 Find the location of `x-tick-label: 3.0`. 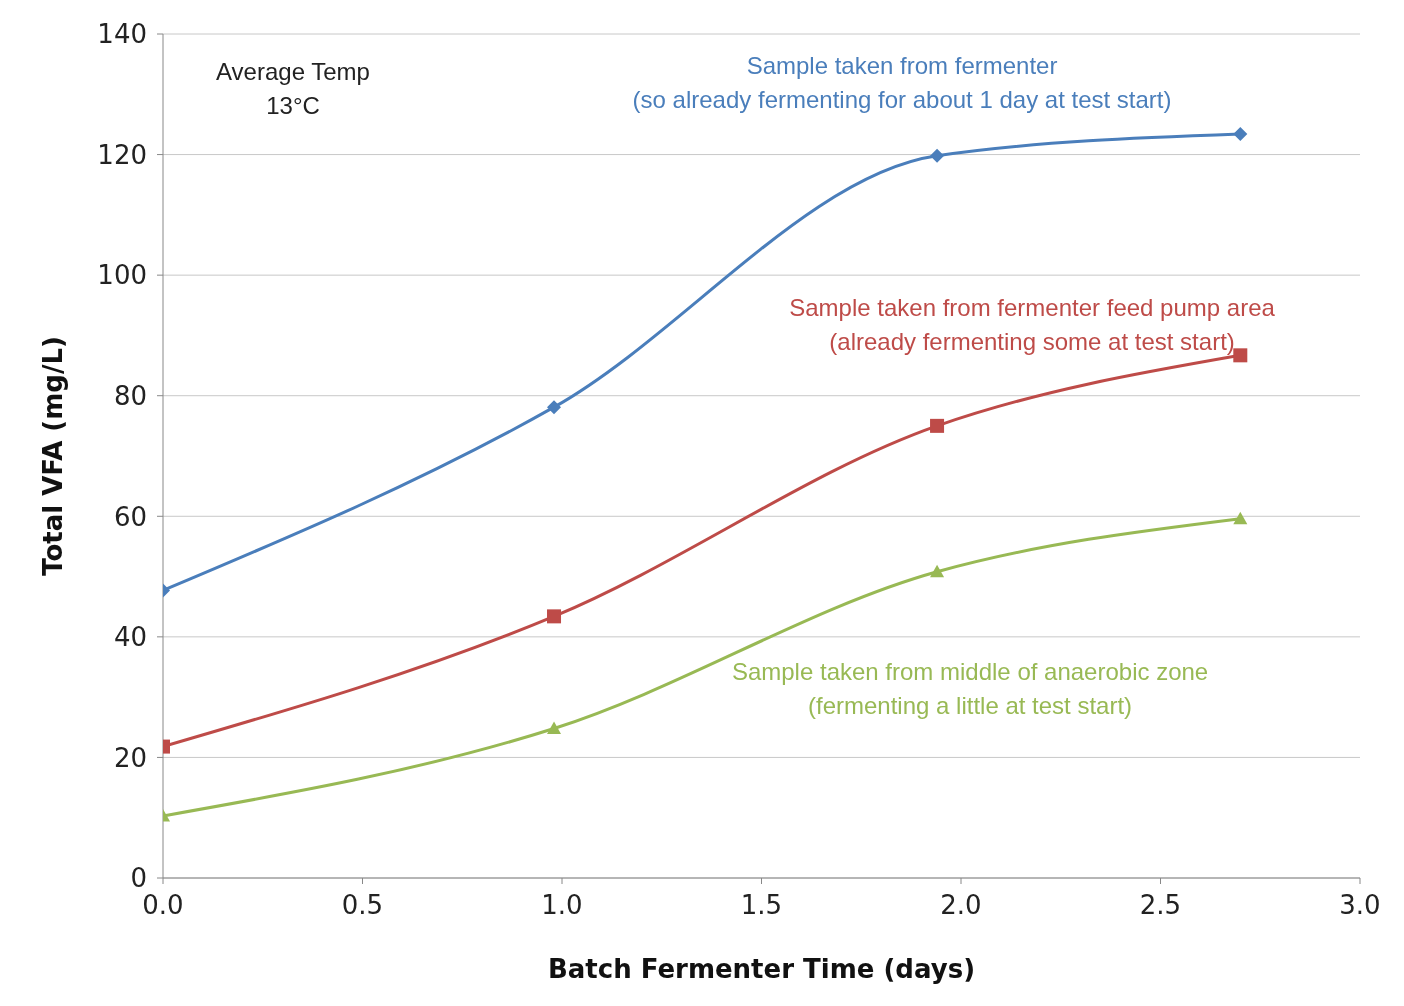

x-tick-label: 3.0 is located at coordinates (1360, 905).